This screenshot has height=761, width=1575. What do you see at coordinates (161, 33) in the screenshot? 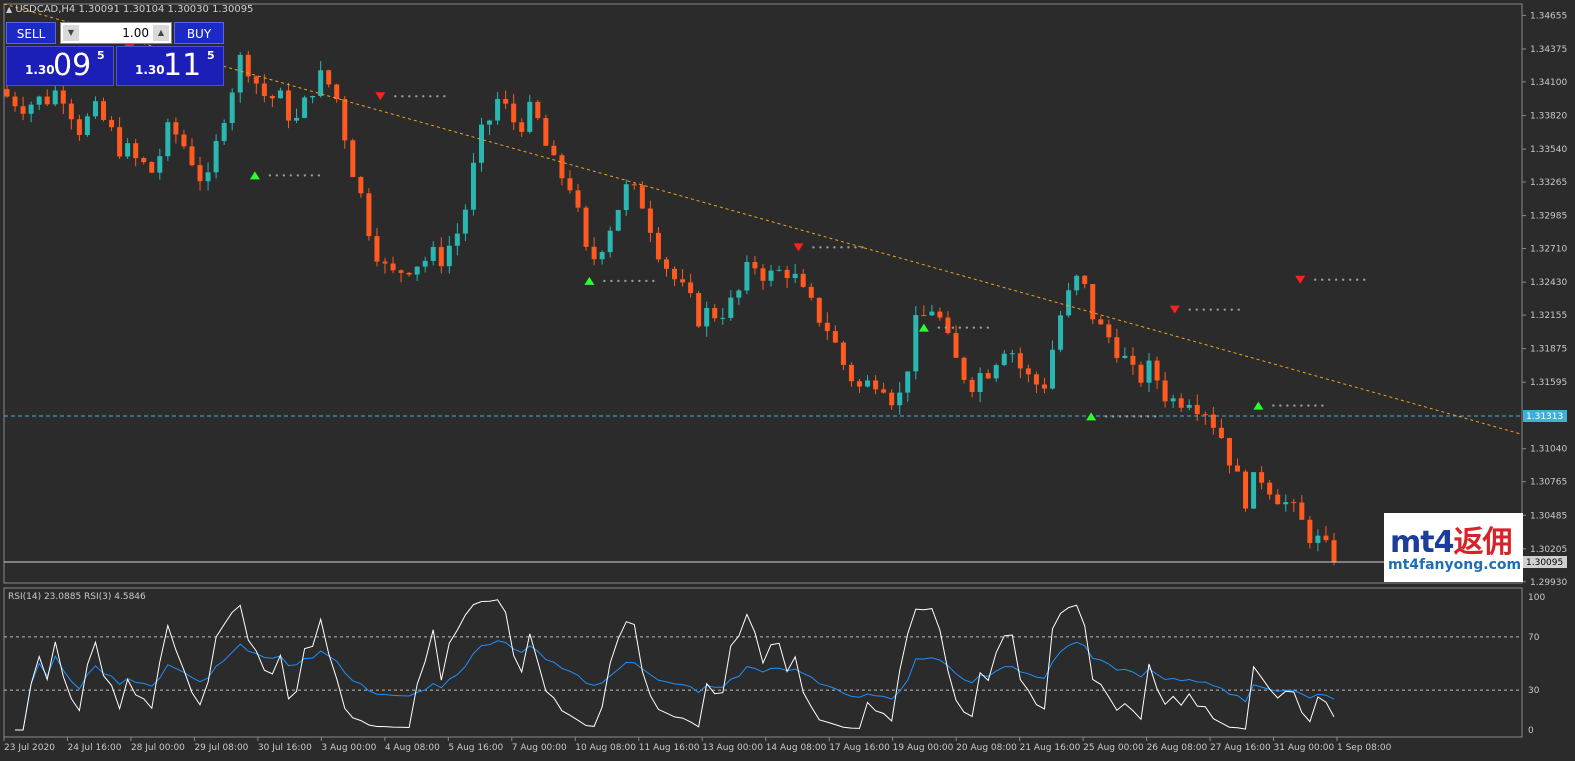
I see `lot-increase-icon: ▲` at bounding box center [161, 33].